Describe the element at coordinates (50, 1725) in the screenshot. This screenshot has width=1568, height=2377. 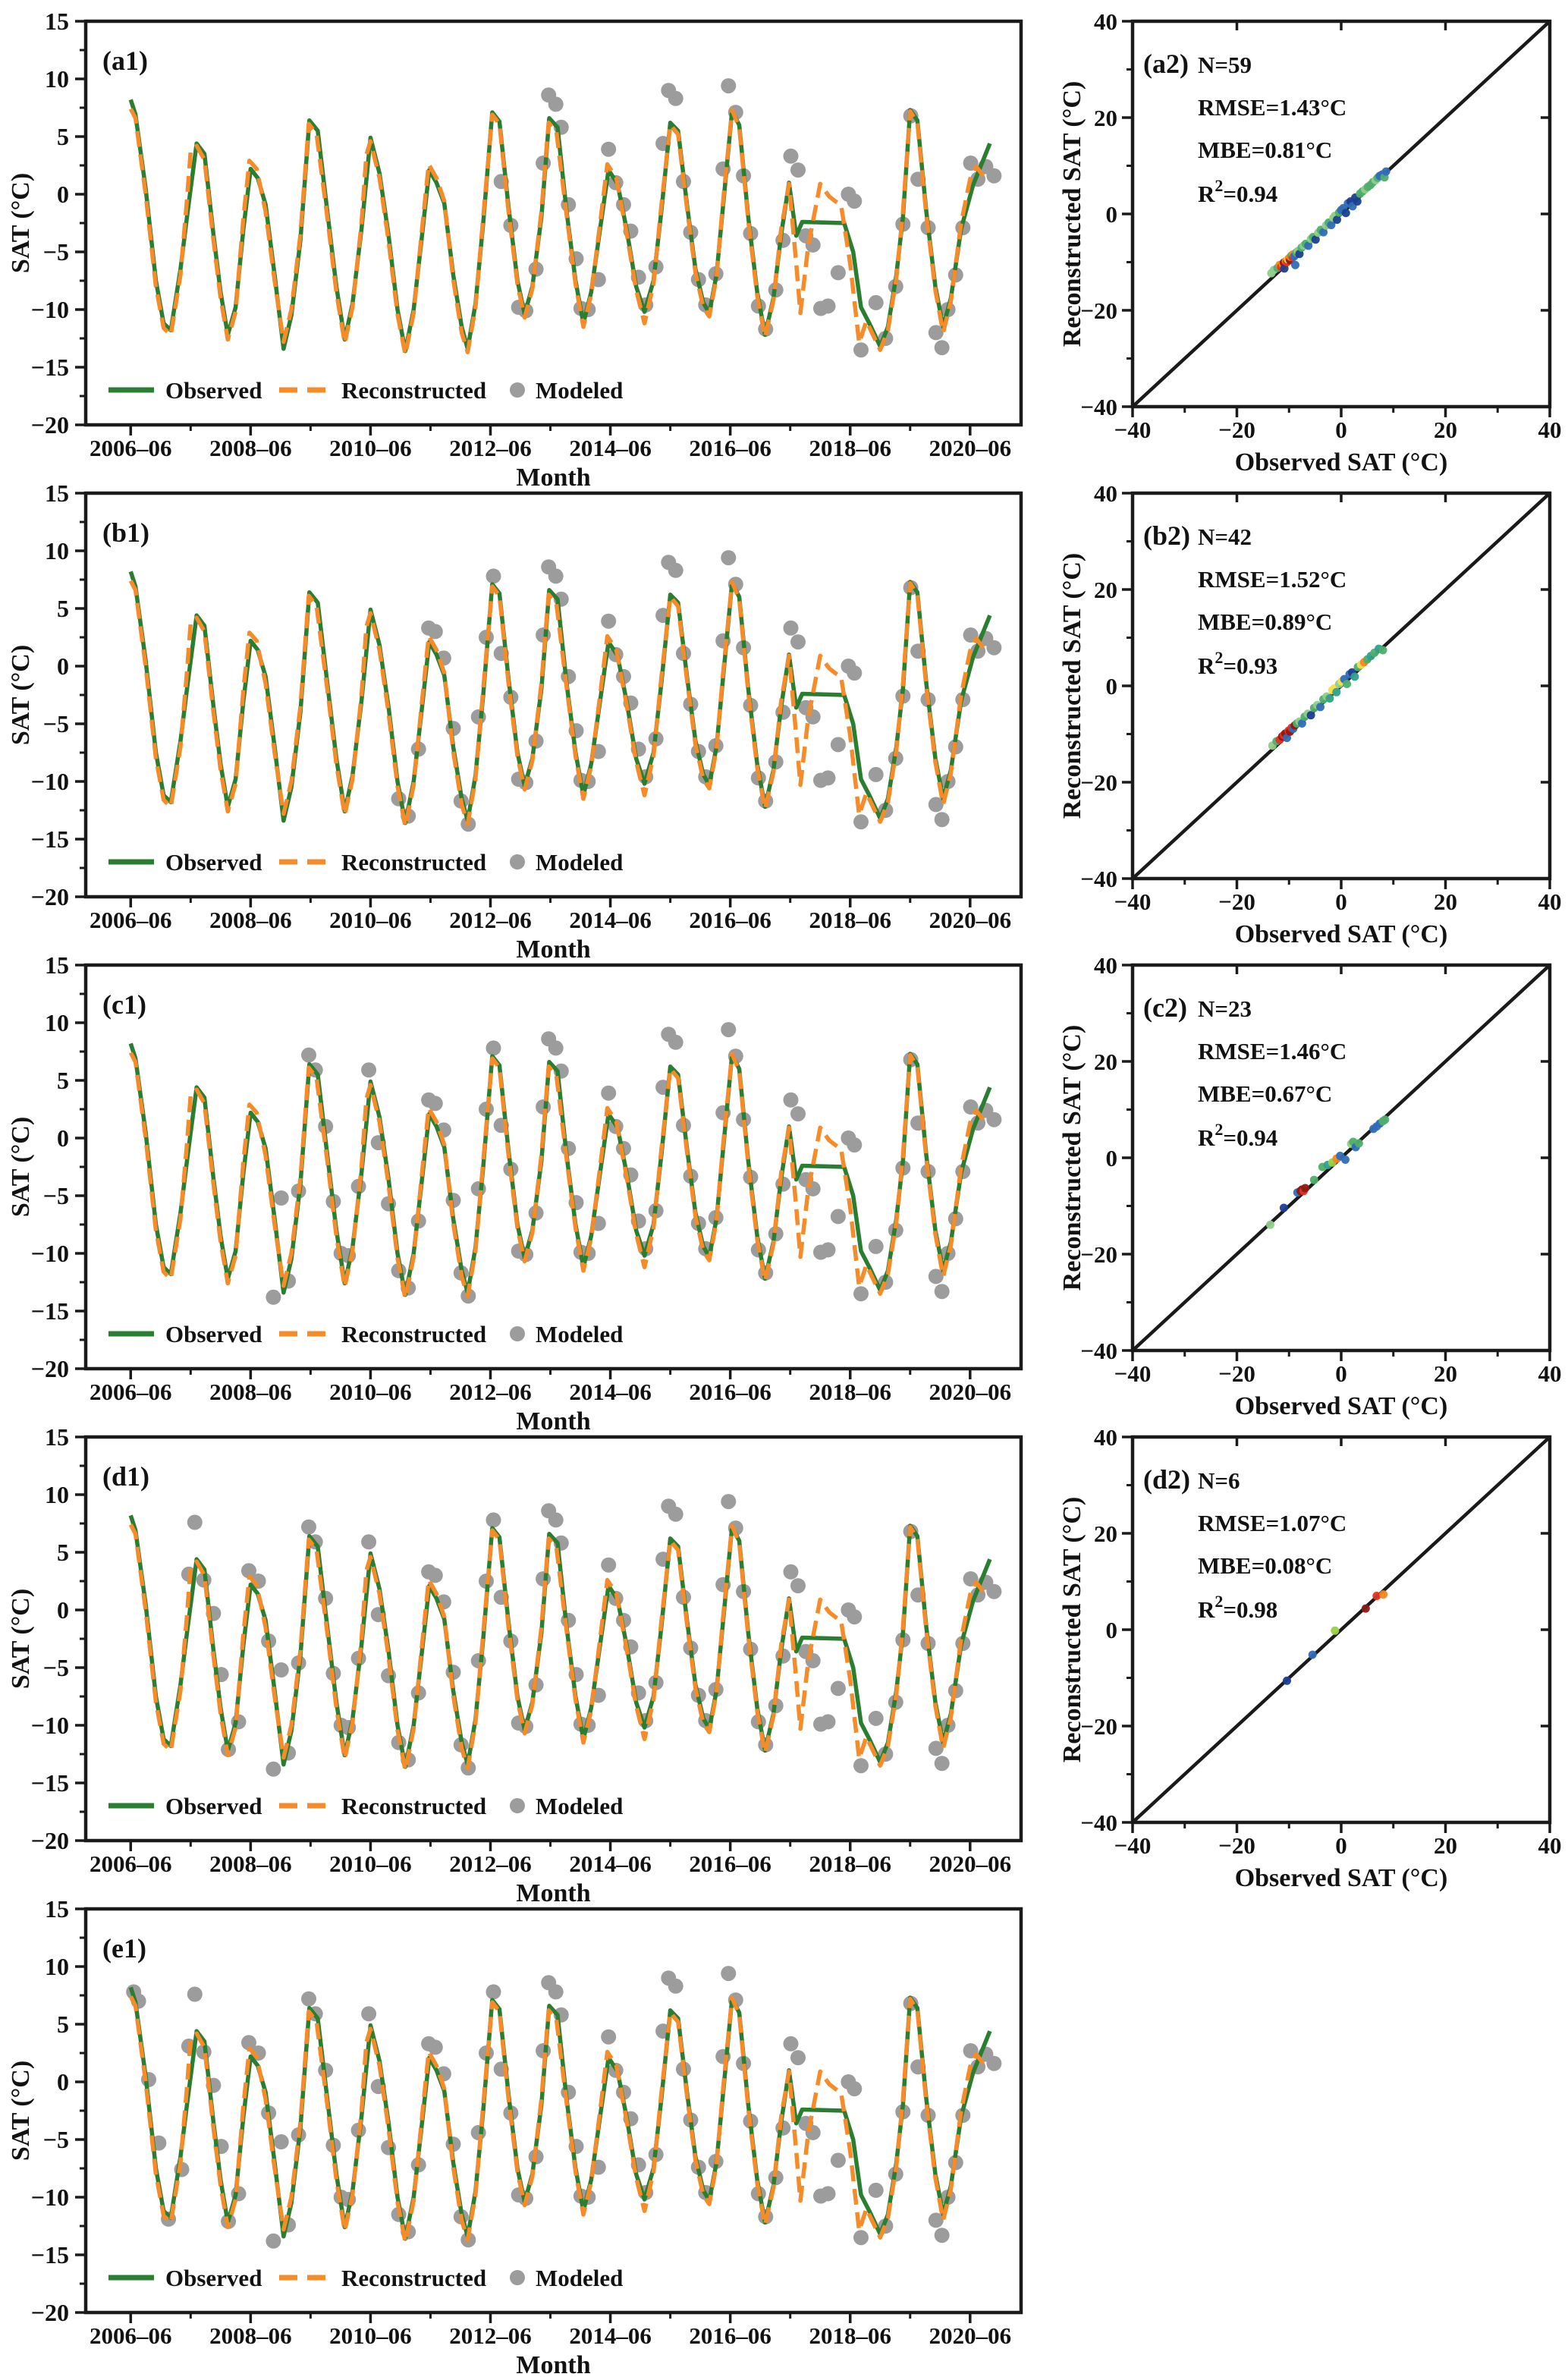
I see `svg-text: −10` at that location.